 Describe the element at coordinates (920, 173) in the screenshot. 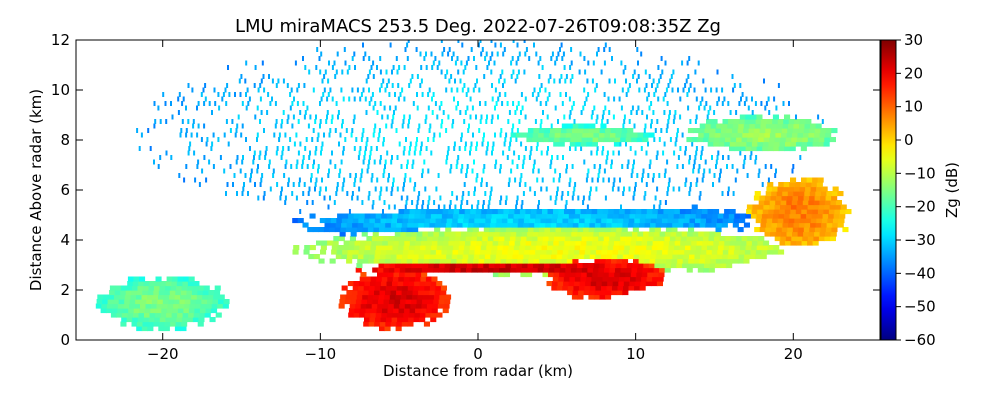

I see `colorbar-tick-label: −10` at that location.